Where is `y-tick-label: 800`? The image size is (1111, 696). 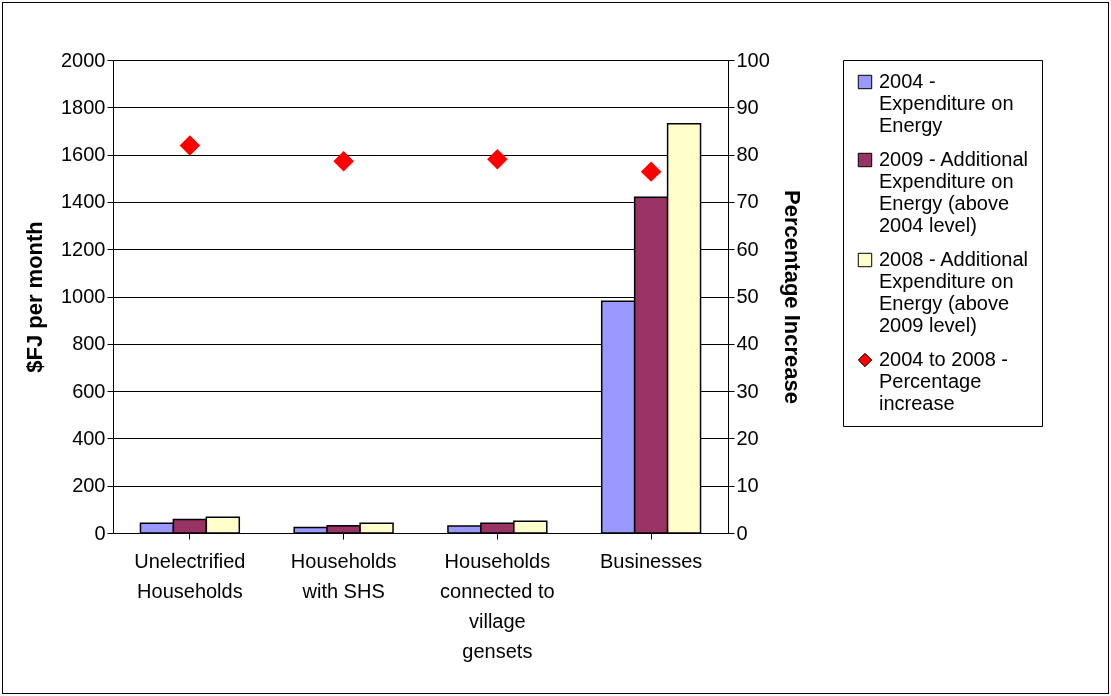 y-tick-label: 800 is located at coordinates (89, 343).